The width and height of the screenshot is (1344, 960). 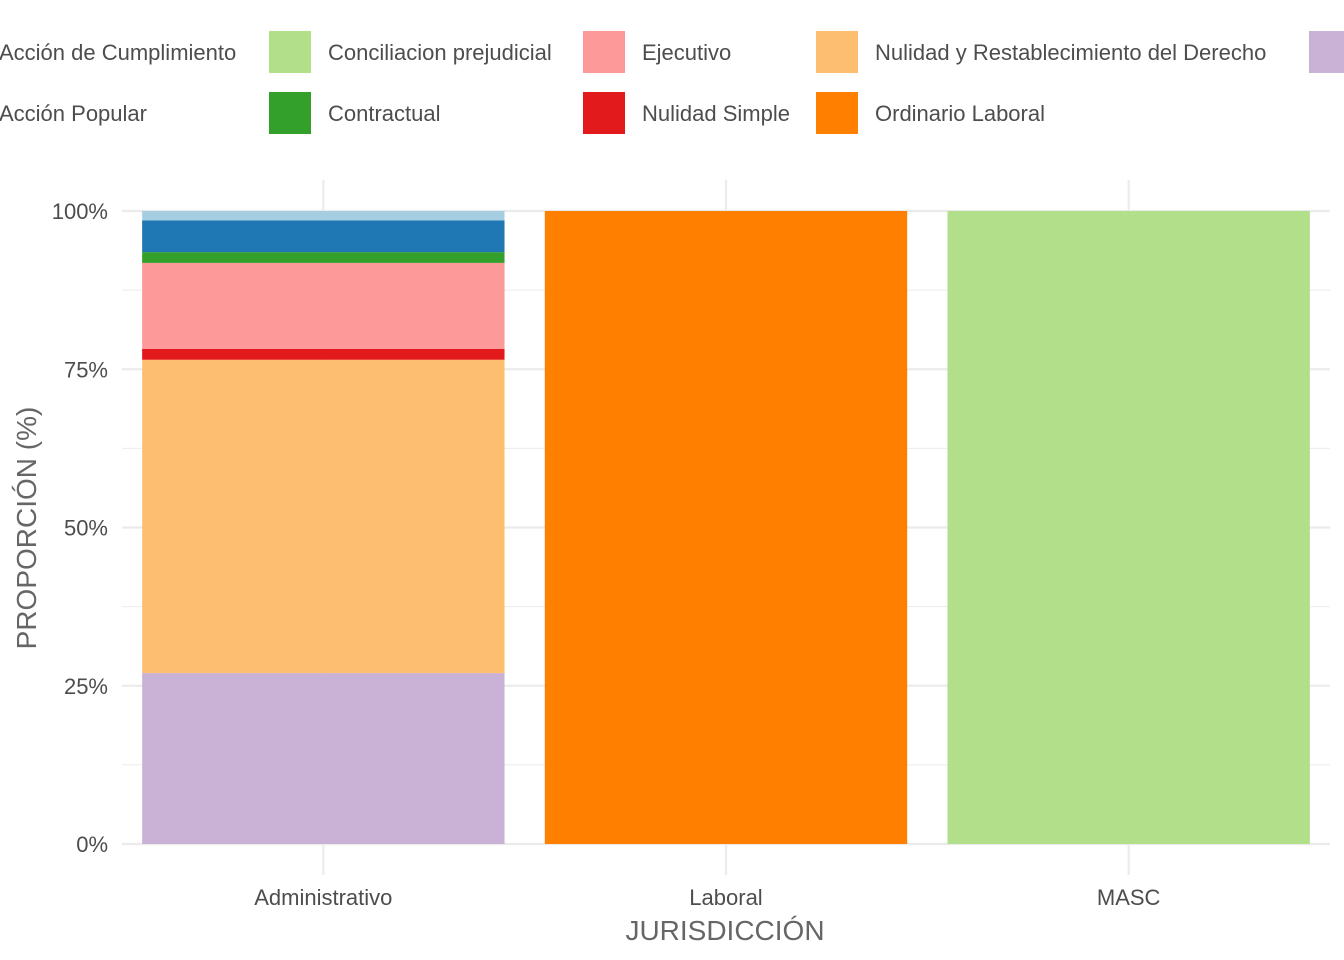 I want to click on bar-administrativo-contractual, so click(x=323, y=257).